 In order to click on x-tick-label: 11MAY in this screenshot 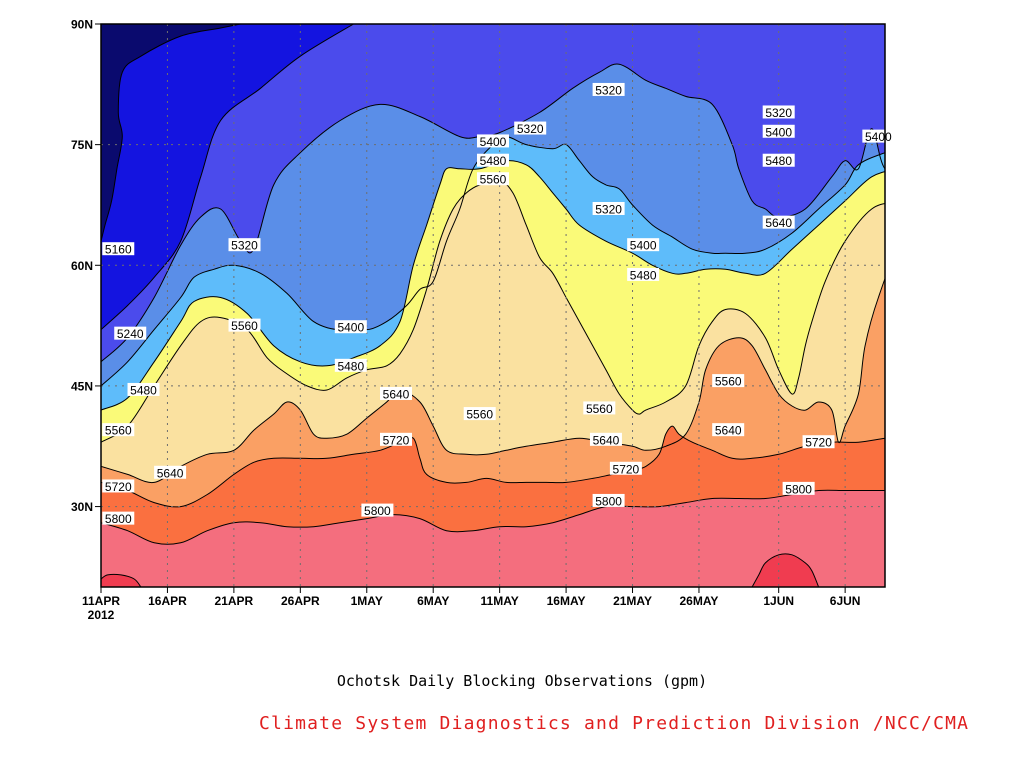, I will do `click(500, 601)`.